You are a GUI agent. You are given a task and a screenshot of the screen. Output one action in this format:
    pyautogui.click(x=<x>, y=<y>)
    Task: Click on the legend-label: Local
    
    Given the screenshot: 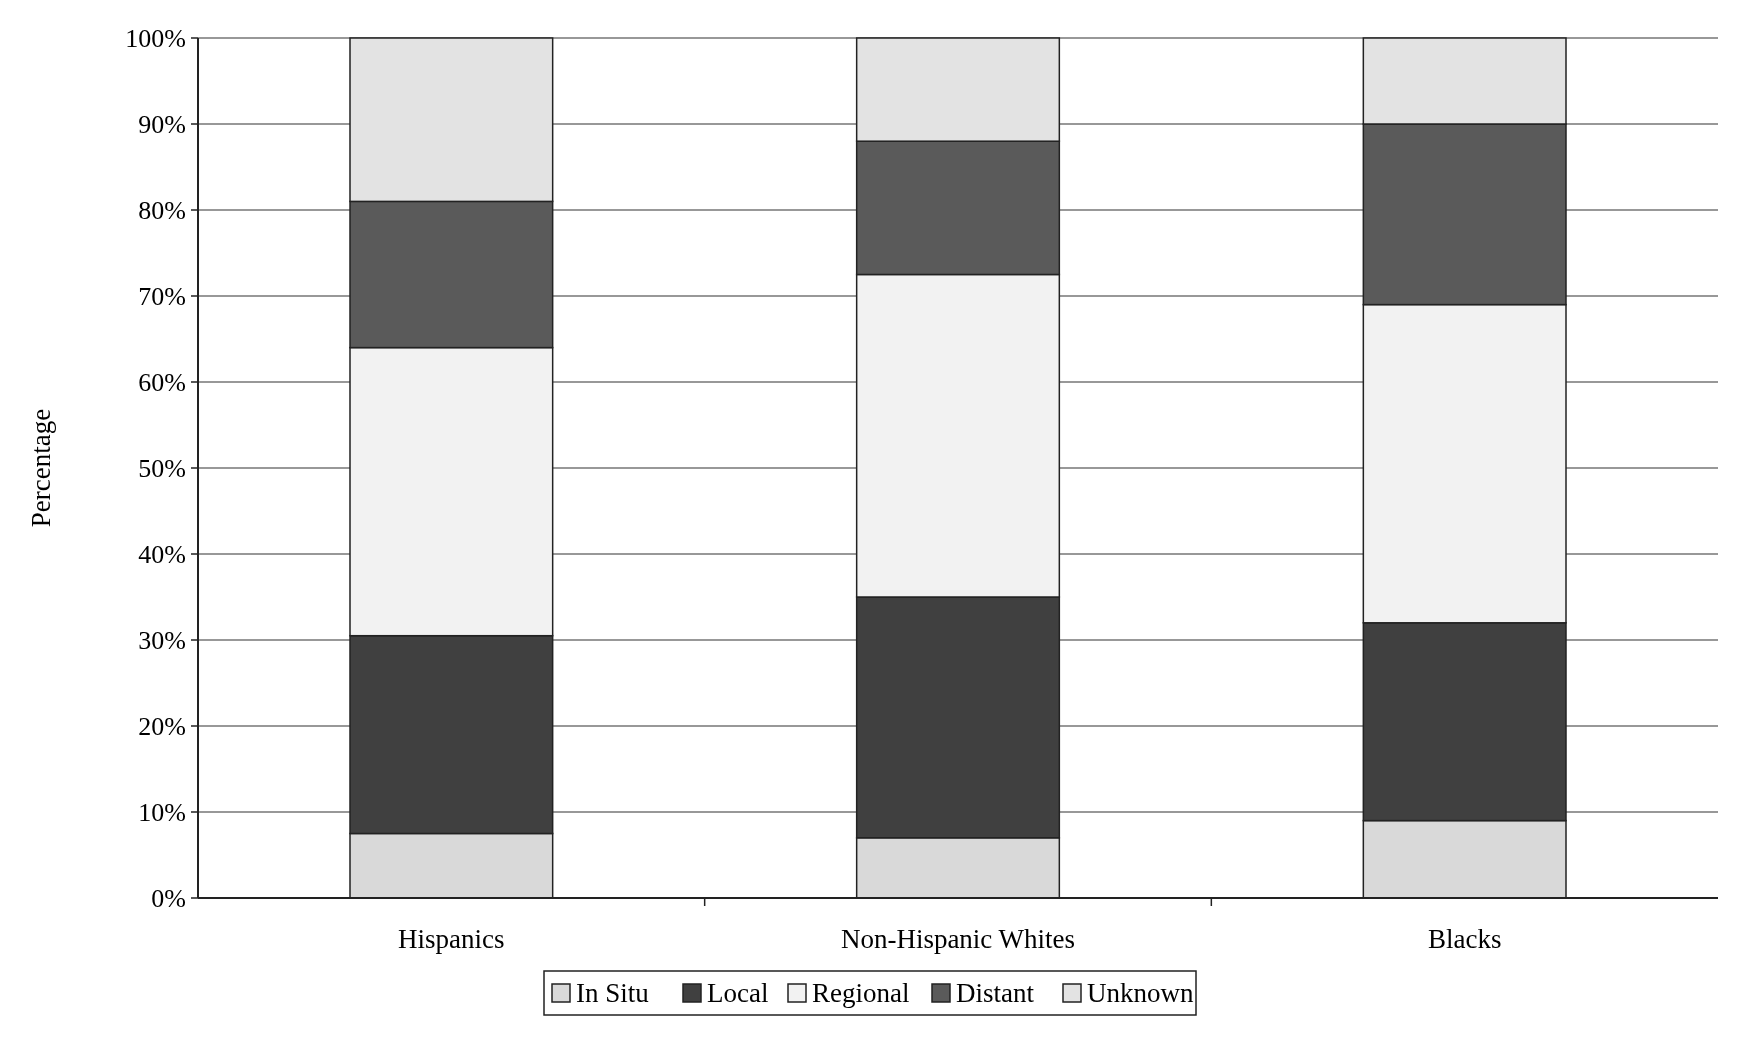 What is the action you would take?
    pyautogui.click(x=738, y=993)
    